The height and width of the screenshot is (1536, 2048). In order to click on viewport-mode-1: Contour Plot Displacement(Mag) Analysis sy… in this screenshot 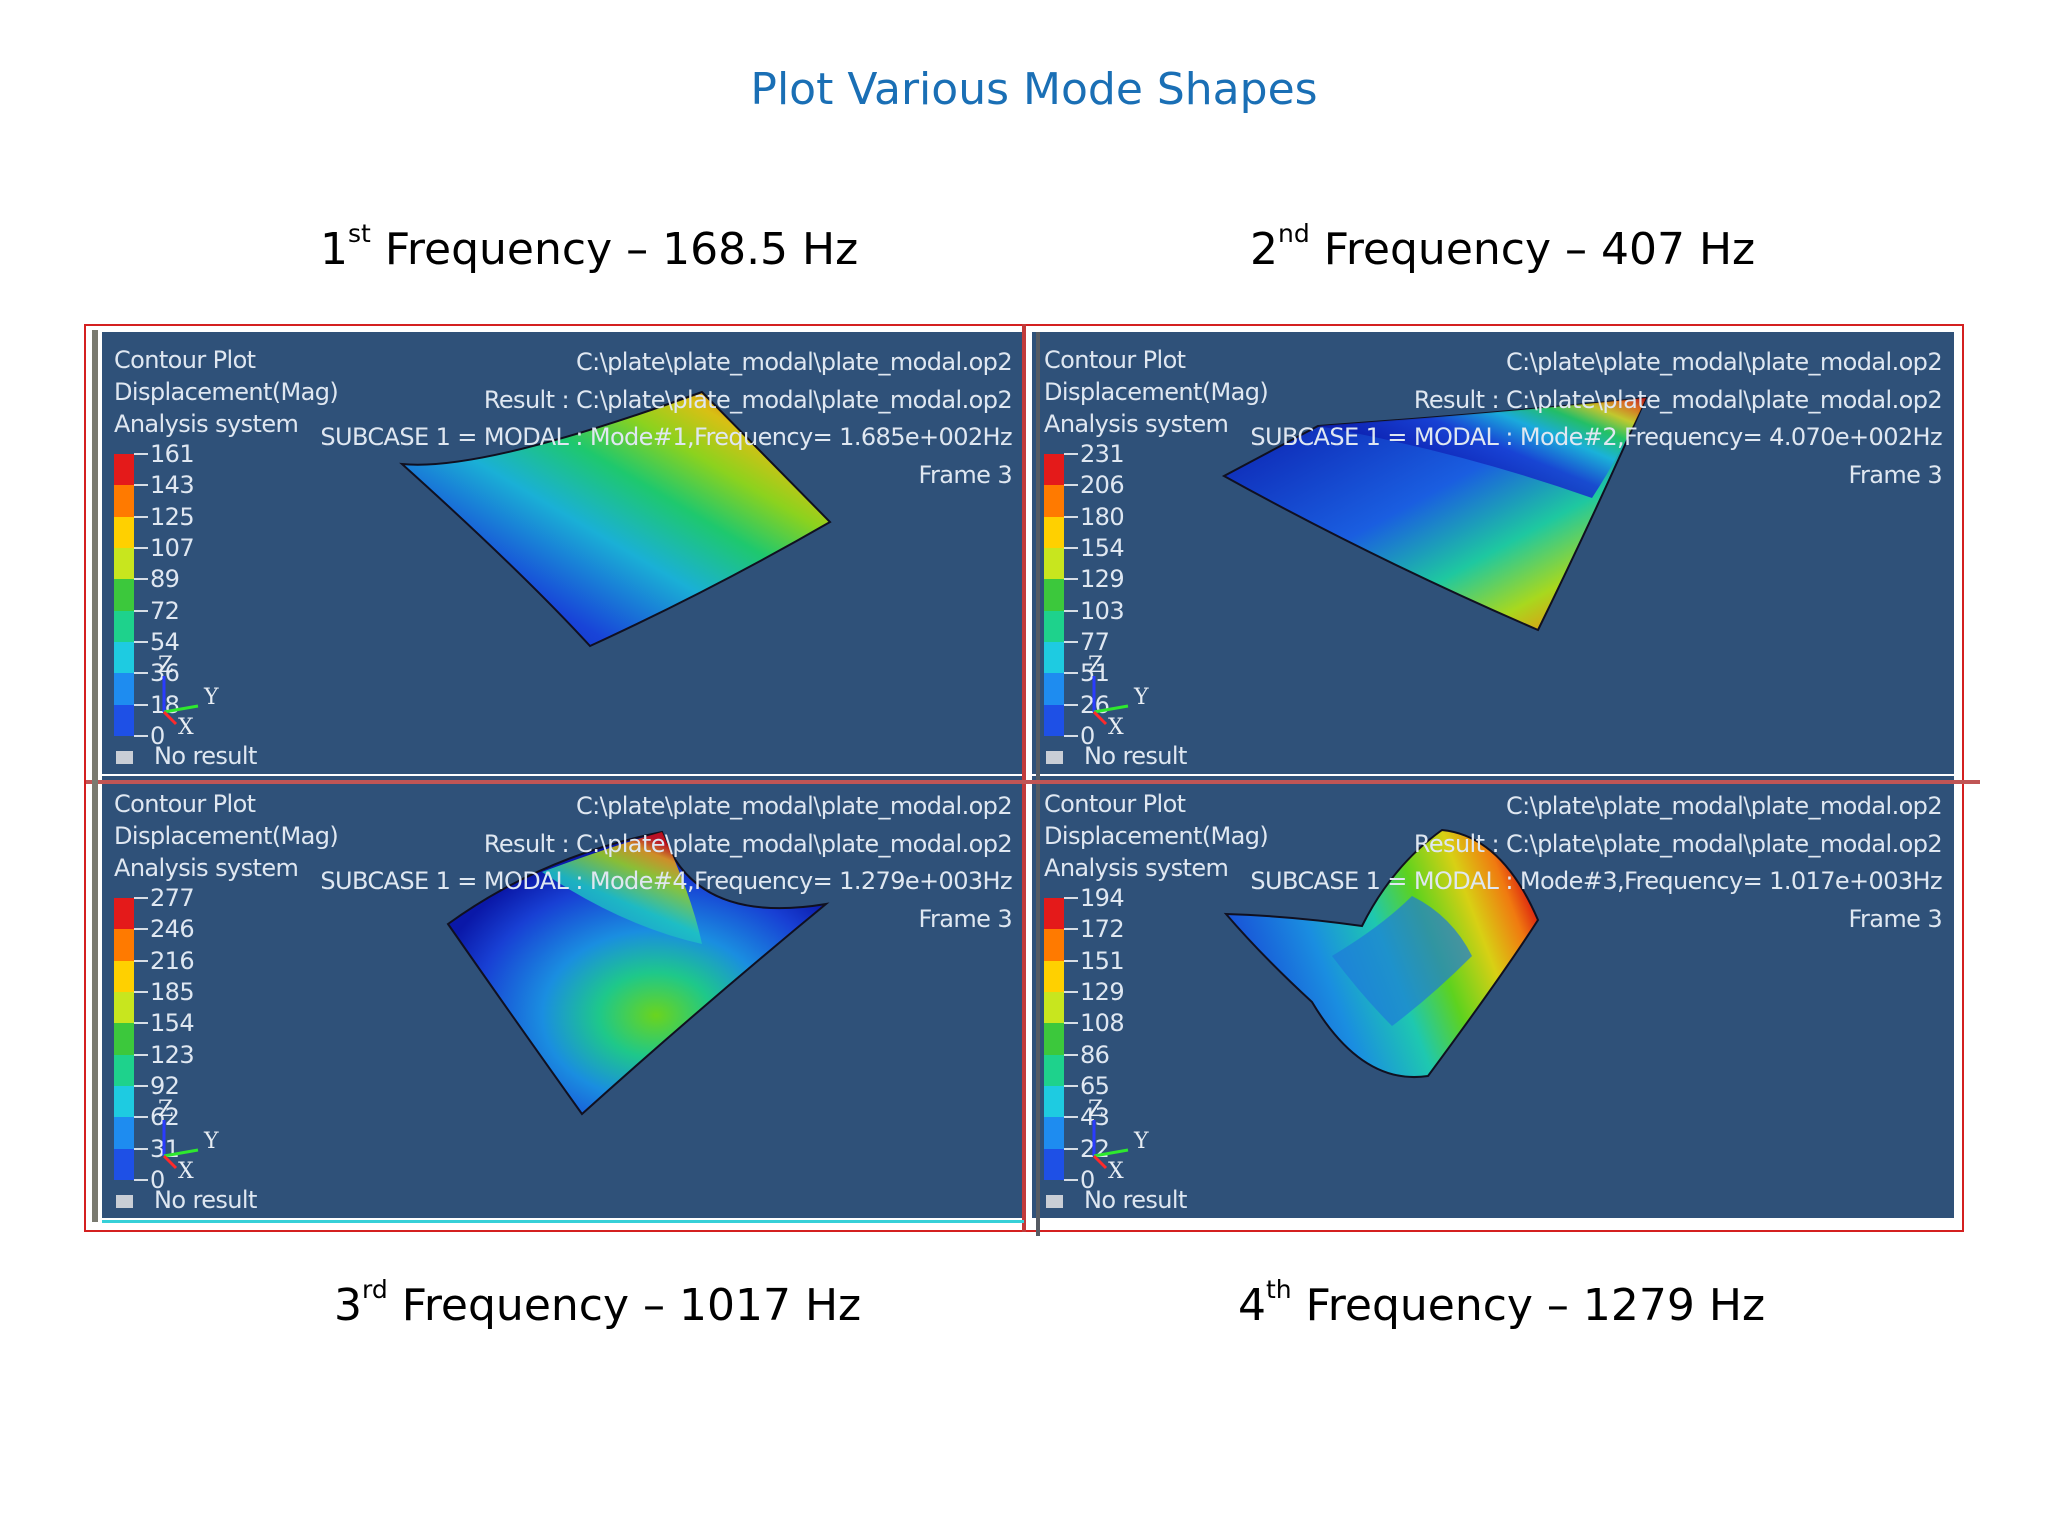, I will do `click(563, 553)`.